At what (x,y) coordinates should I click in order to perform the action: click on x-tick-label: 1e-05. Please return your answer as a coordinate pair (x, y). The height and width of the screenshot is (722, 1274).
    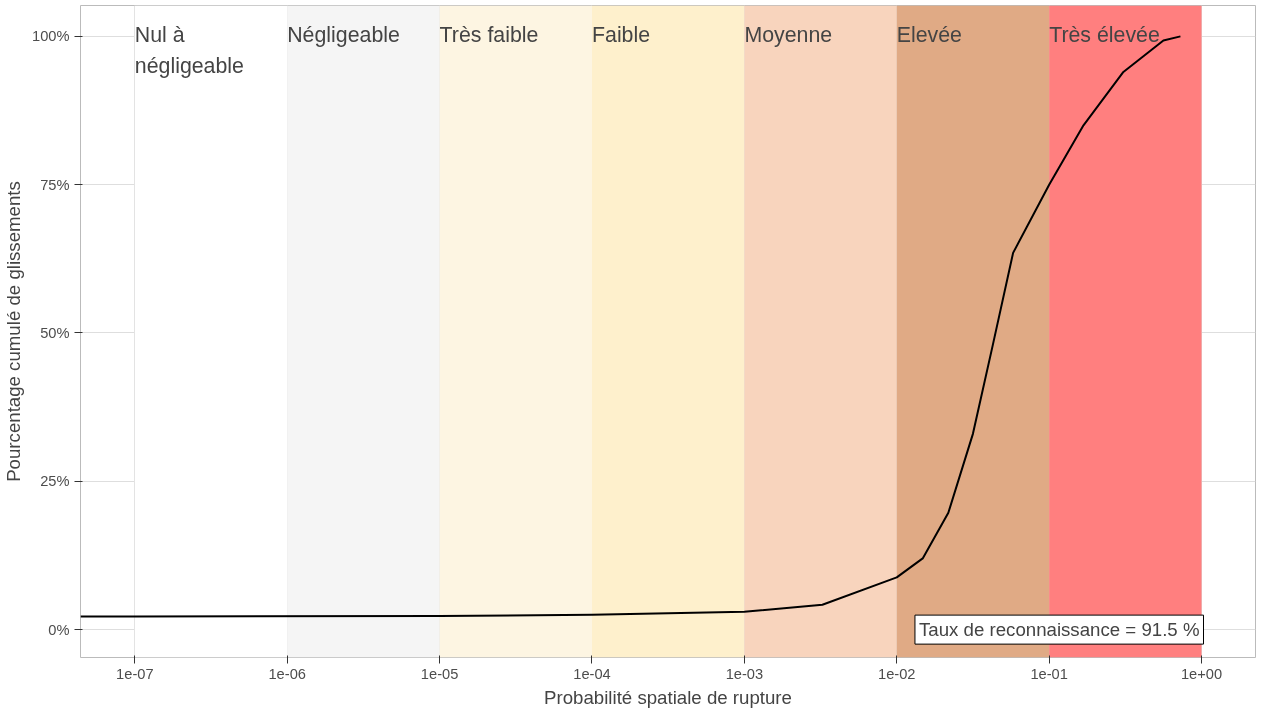
    Looking at the image, I should click on (439, 673).